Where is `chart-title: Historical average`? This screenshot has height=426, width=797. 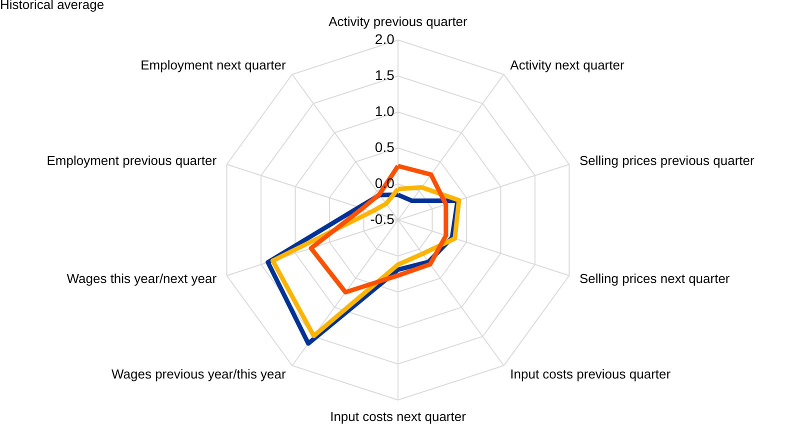 chart-title: Historical average is located at coordinates (52, 6).